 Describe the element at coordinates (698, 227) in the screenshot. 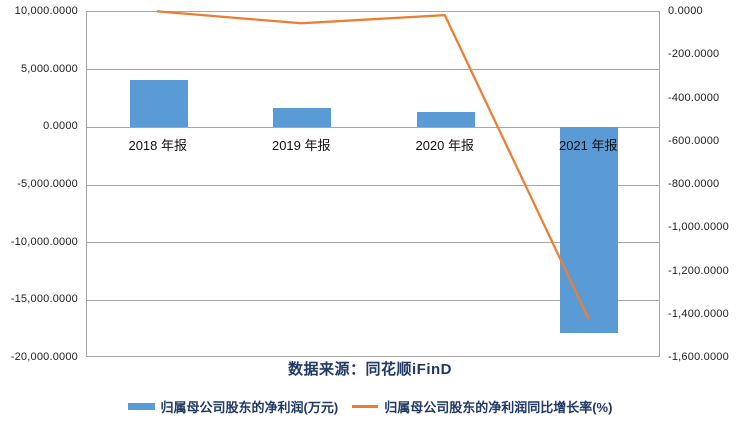

I see `right-axis-tick-label: -1,000.0000` at that location.